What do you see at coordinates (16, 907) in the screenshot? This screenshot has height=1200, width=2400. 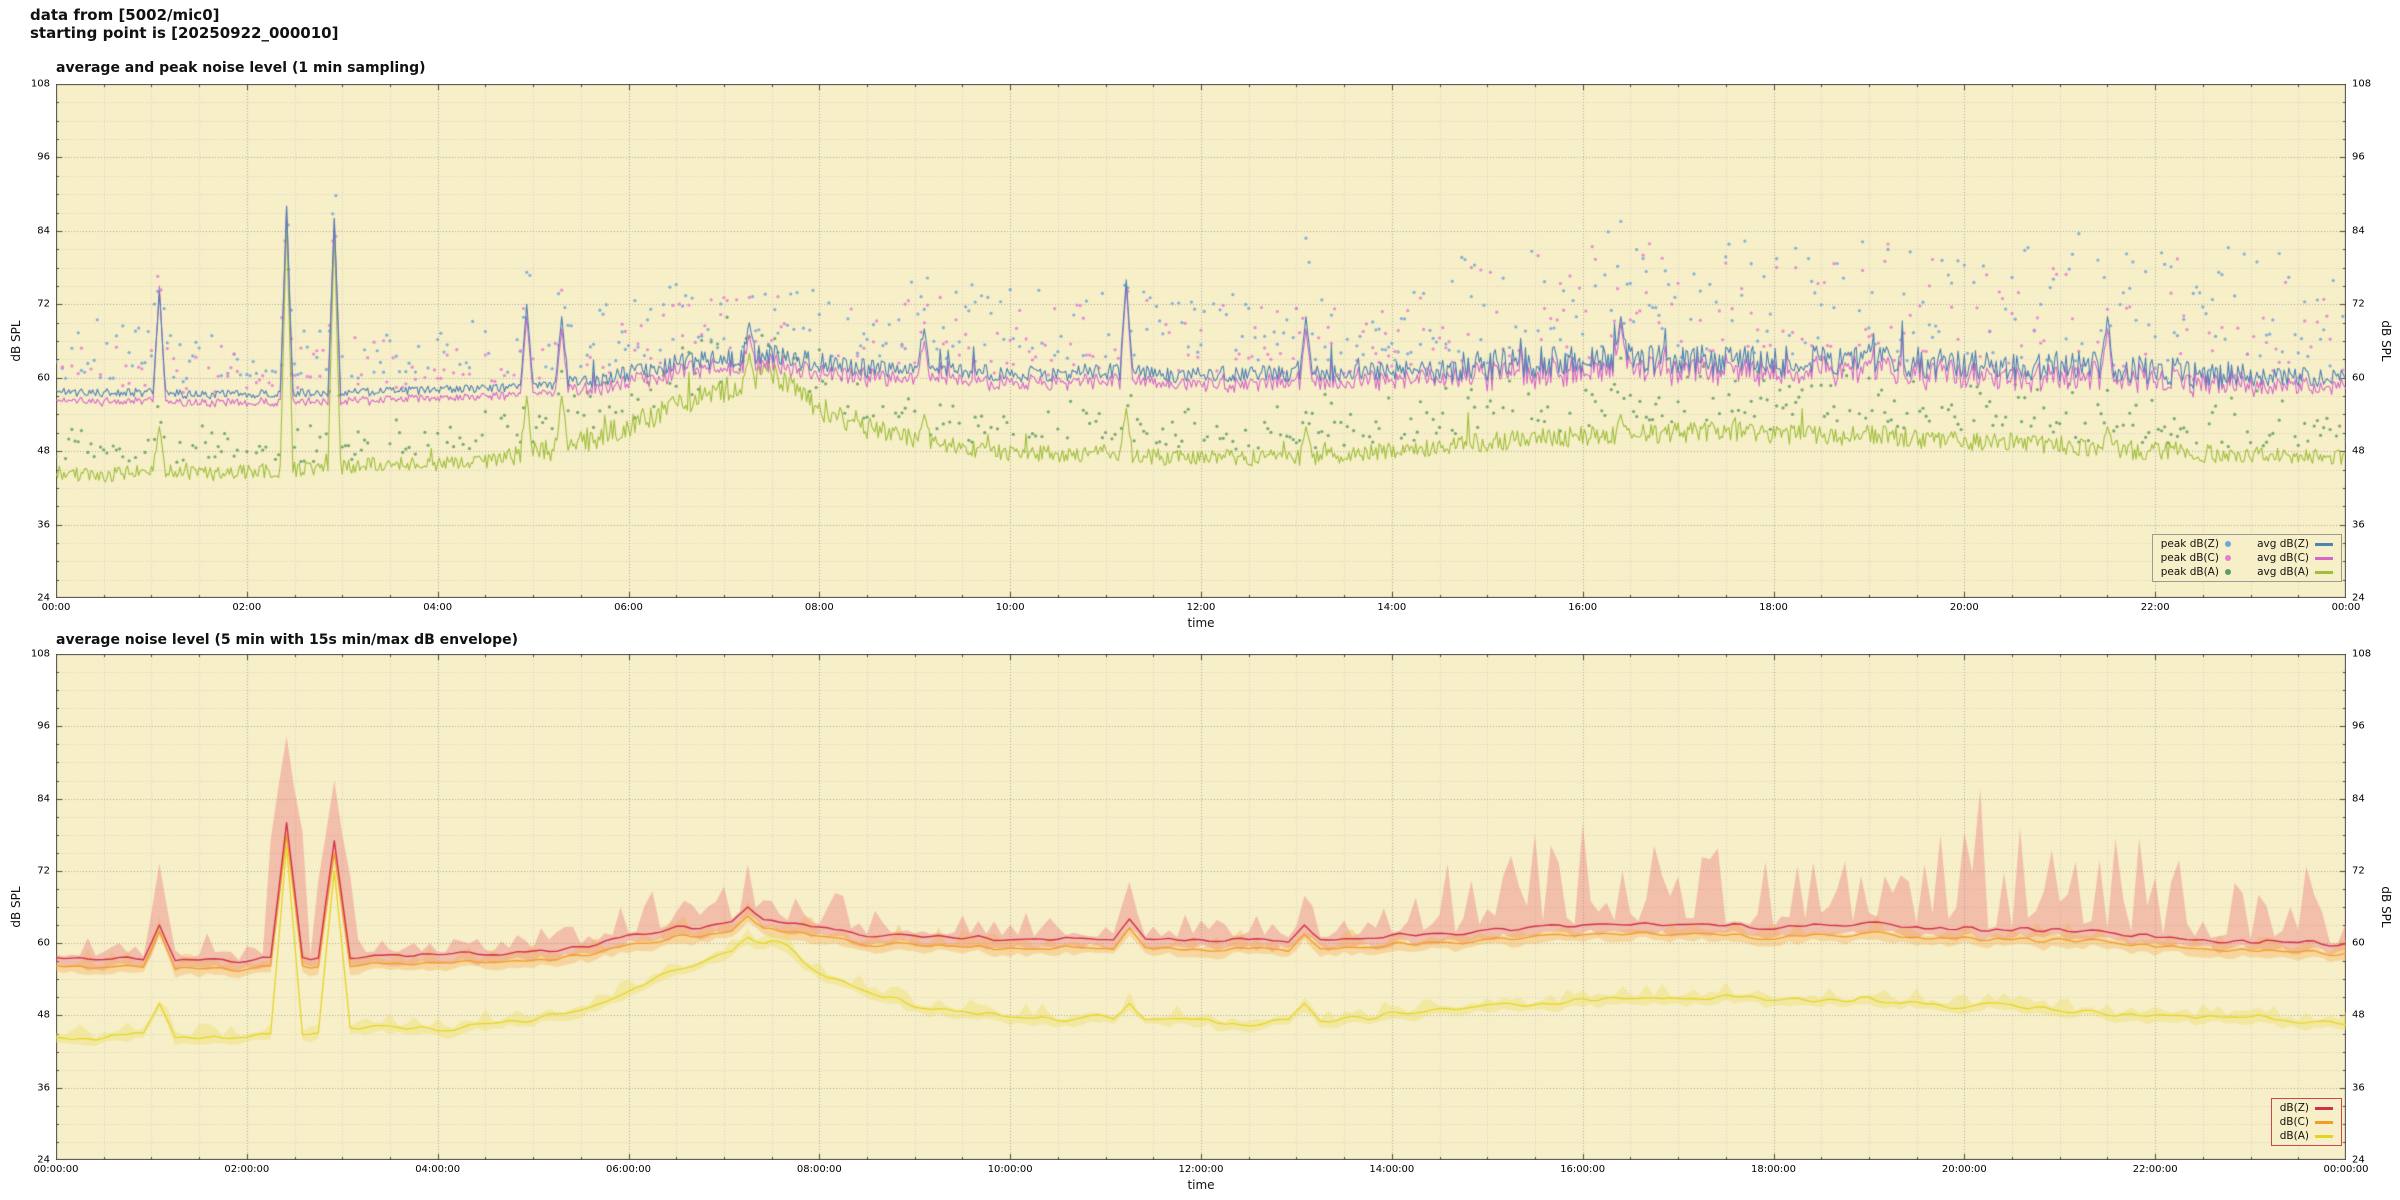 I see `chart2-ylabel-left: dB SPL` at bounding box center [16, 907].